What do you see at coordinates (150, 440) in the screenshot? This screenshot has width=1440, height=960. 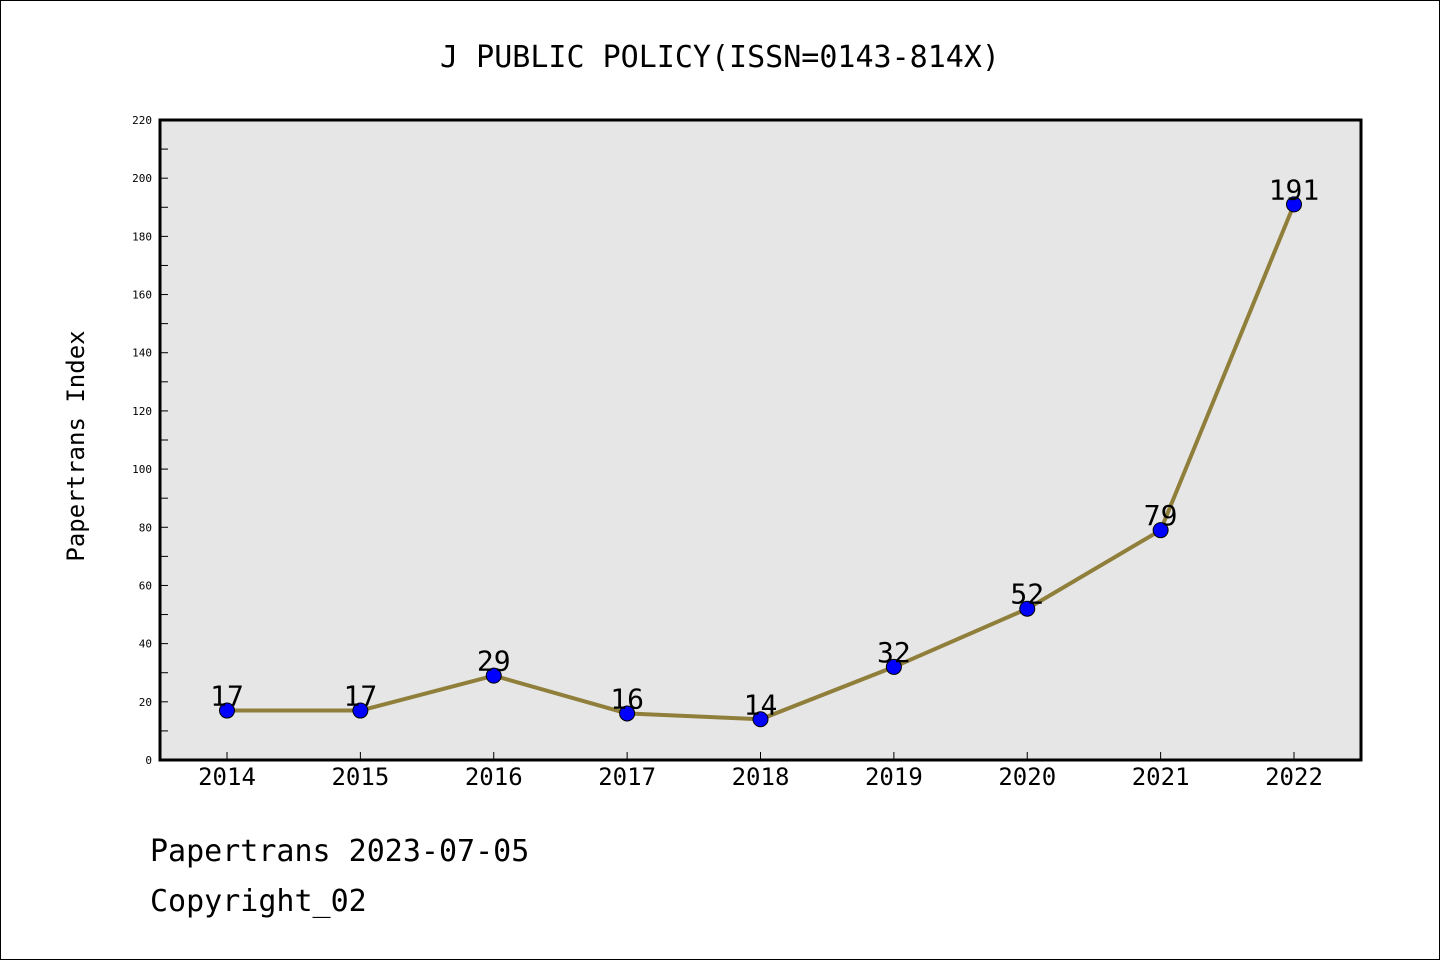 I see `y-axis-ticks: 0 20 40 60 80 100 120 140 160 180 200 220` at bounding box center [150, 440].